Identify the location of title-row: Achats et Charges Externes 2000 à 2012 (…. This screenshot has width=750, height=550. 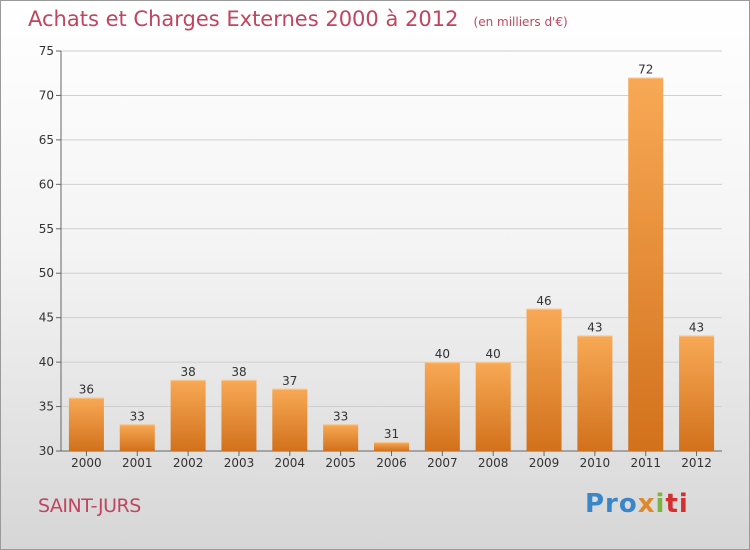
(298, 19).